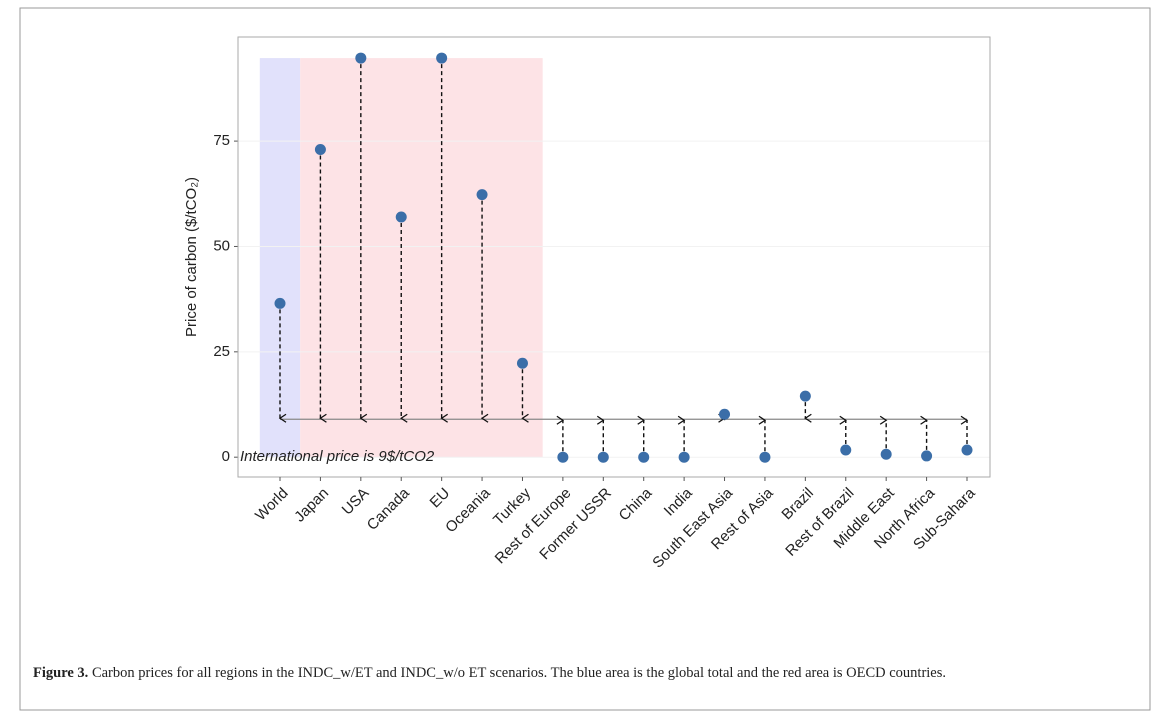  I want to click on y-tick-label: 0, so click(226, 456).